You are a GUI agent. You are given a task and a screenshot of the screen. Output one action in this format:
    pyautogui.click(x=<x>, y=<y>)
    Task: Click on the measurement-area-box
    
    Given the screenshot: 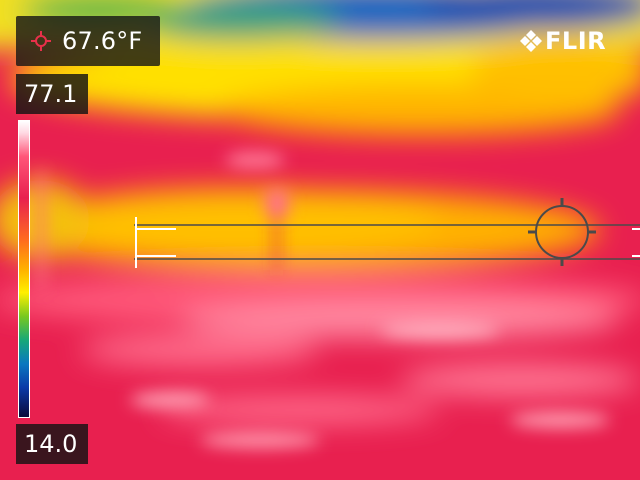 What is the action you would take?
    pyautogui.click(x=387, y=242)
    